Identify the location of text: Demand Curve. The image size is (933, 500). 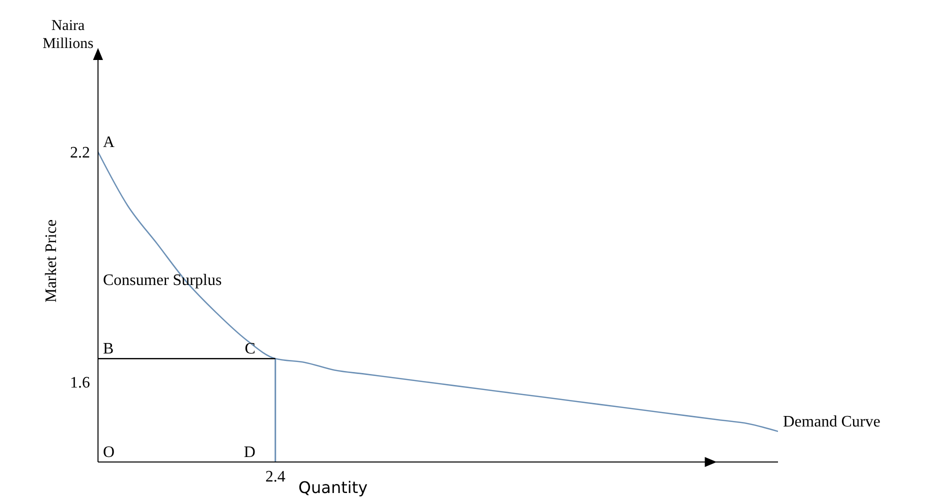
(831, 421).